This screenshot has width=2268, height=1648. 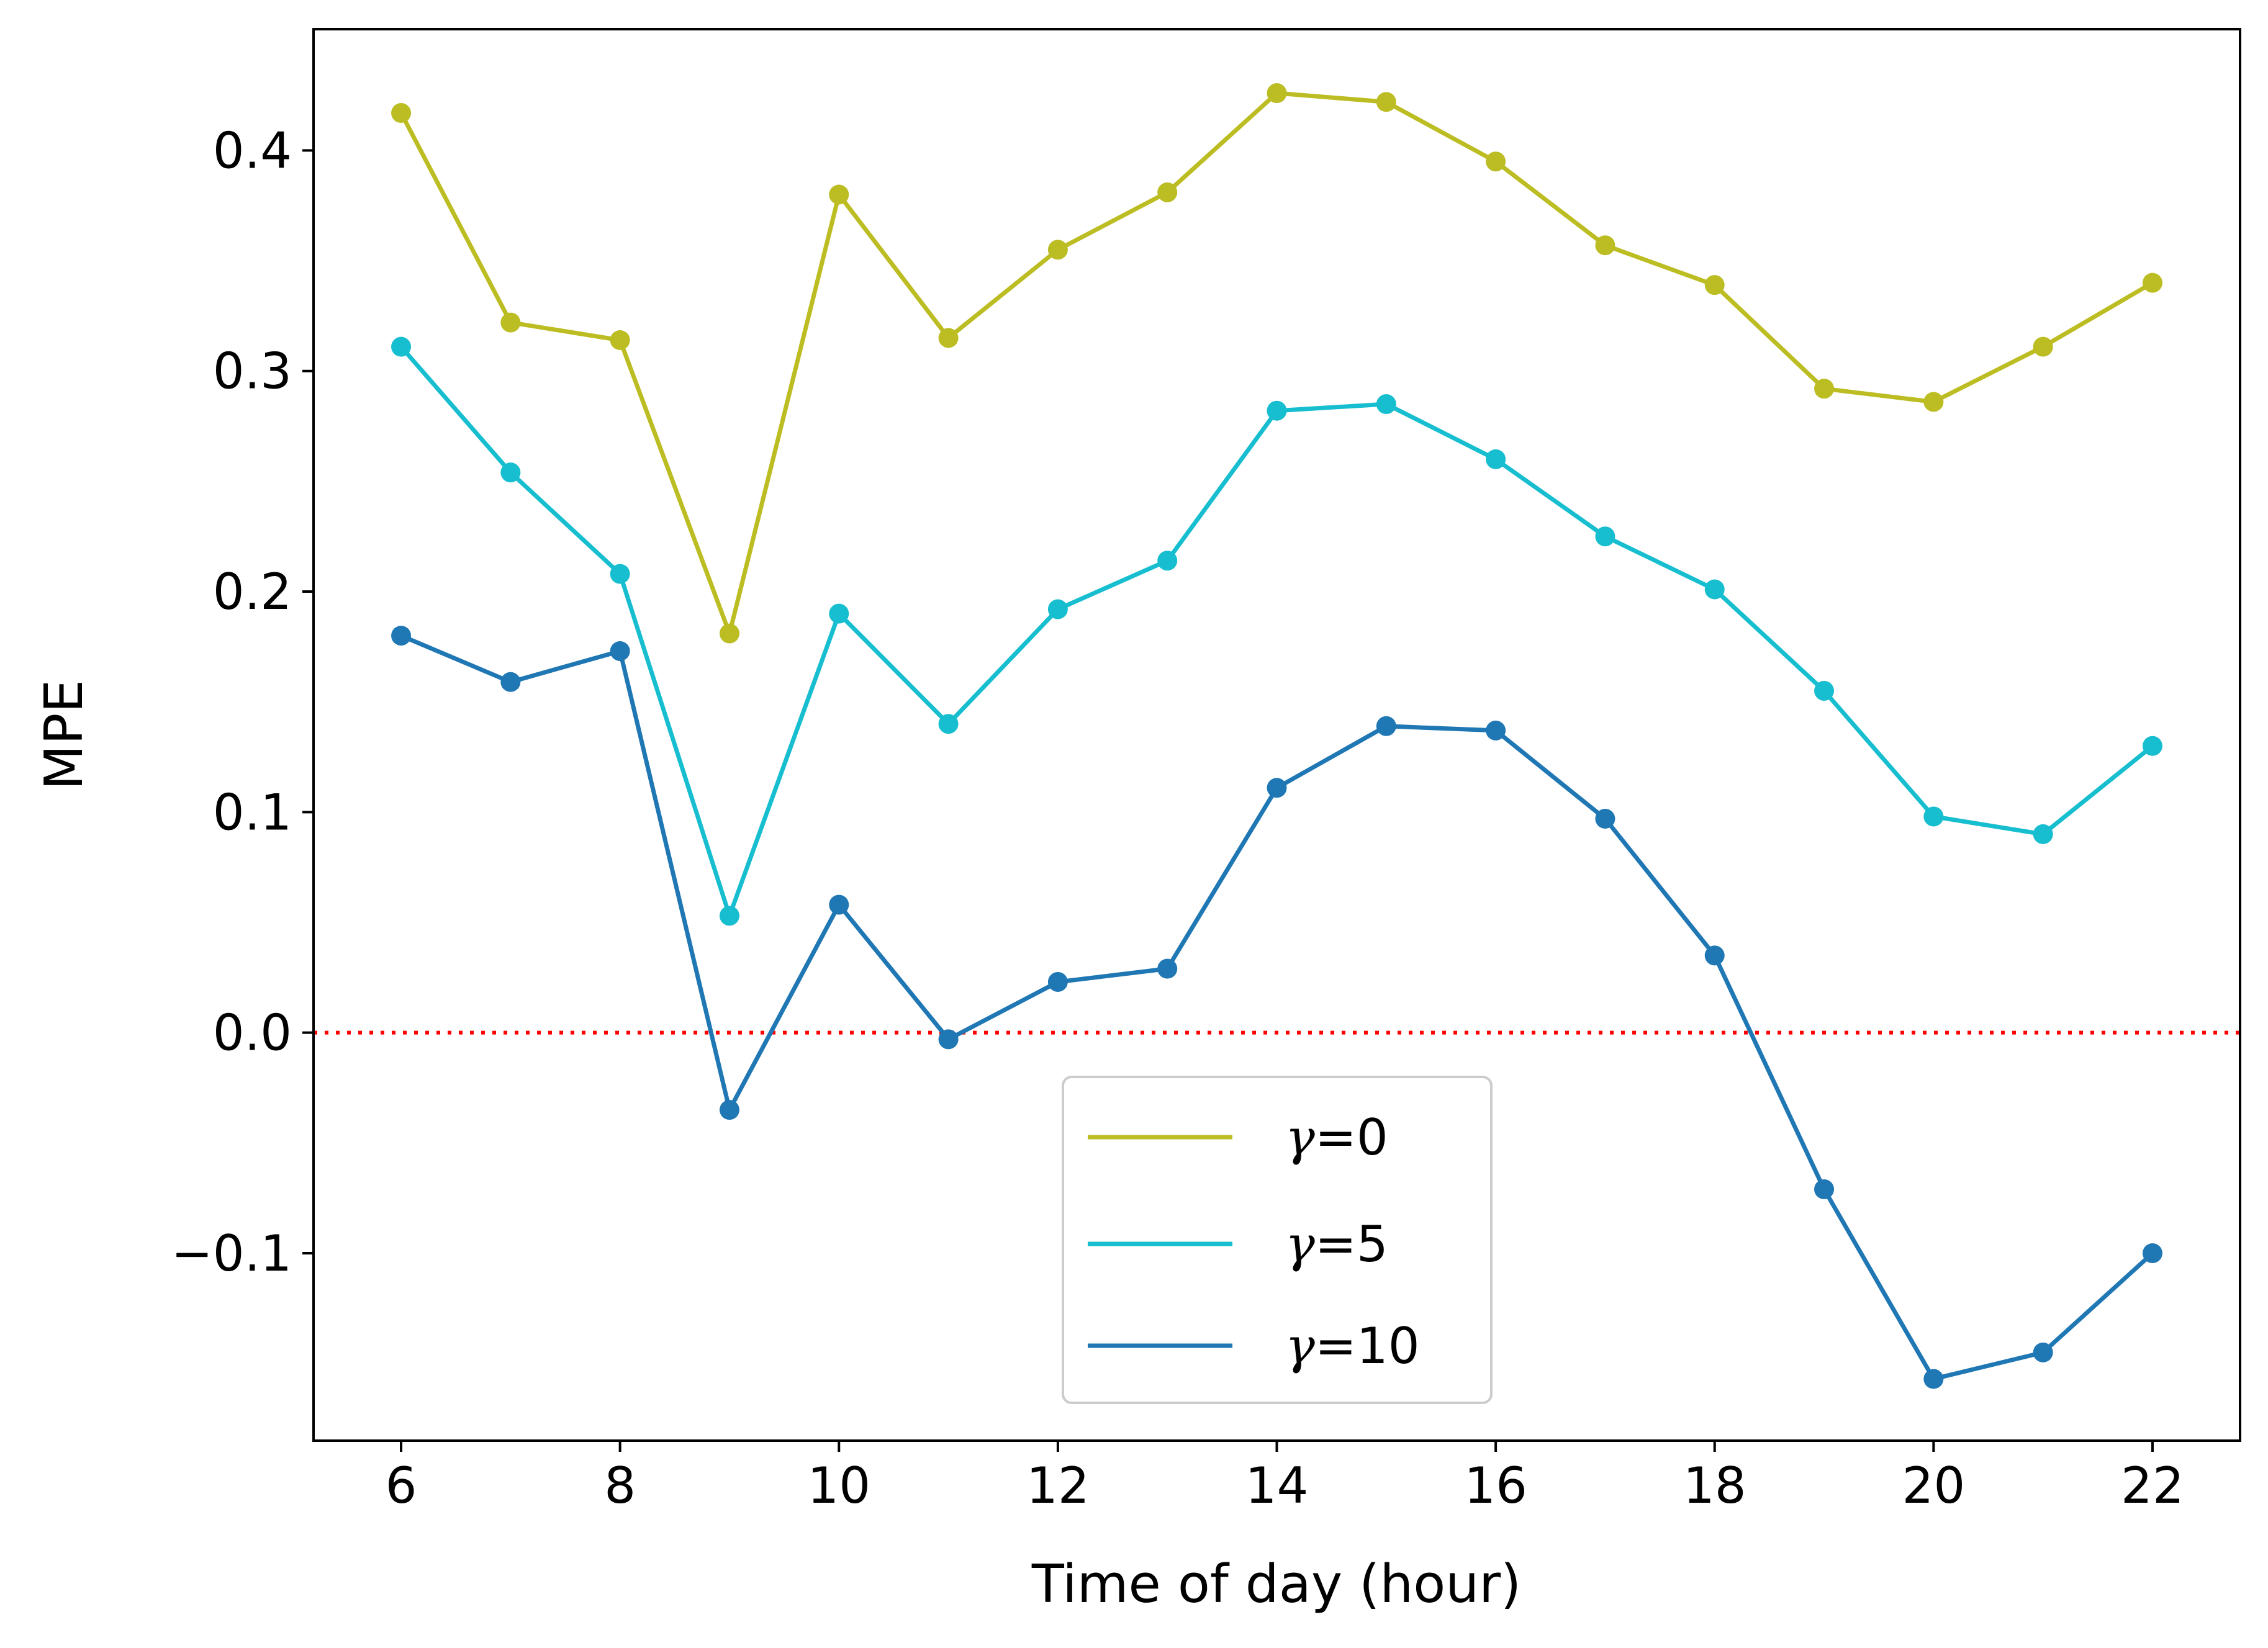 What do you see at coordinates (231, 1253) in the screenshot?
I see `y-tick-label: −0.1` at bounding box center [231, 1253].